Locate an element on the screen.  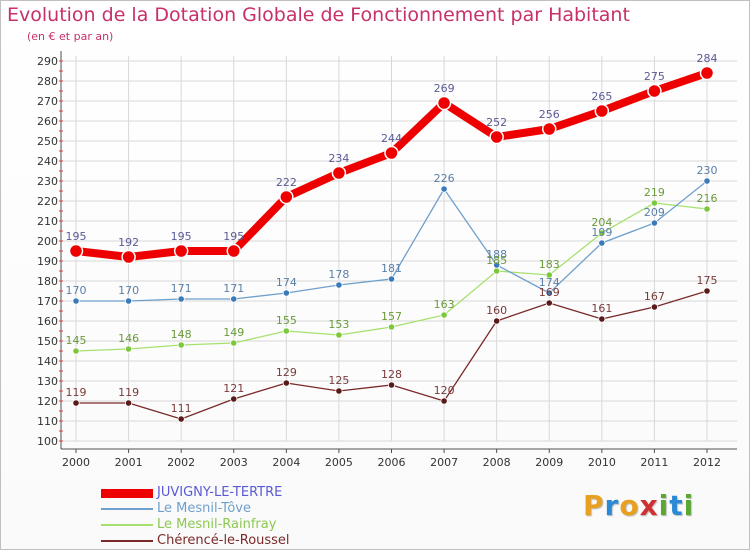
data-label: 155 is located at coordinates (286, 320).